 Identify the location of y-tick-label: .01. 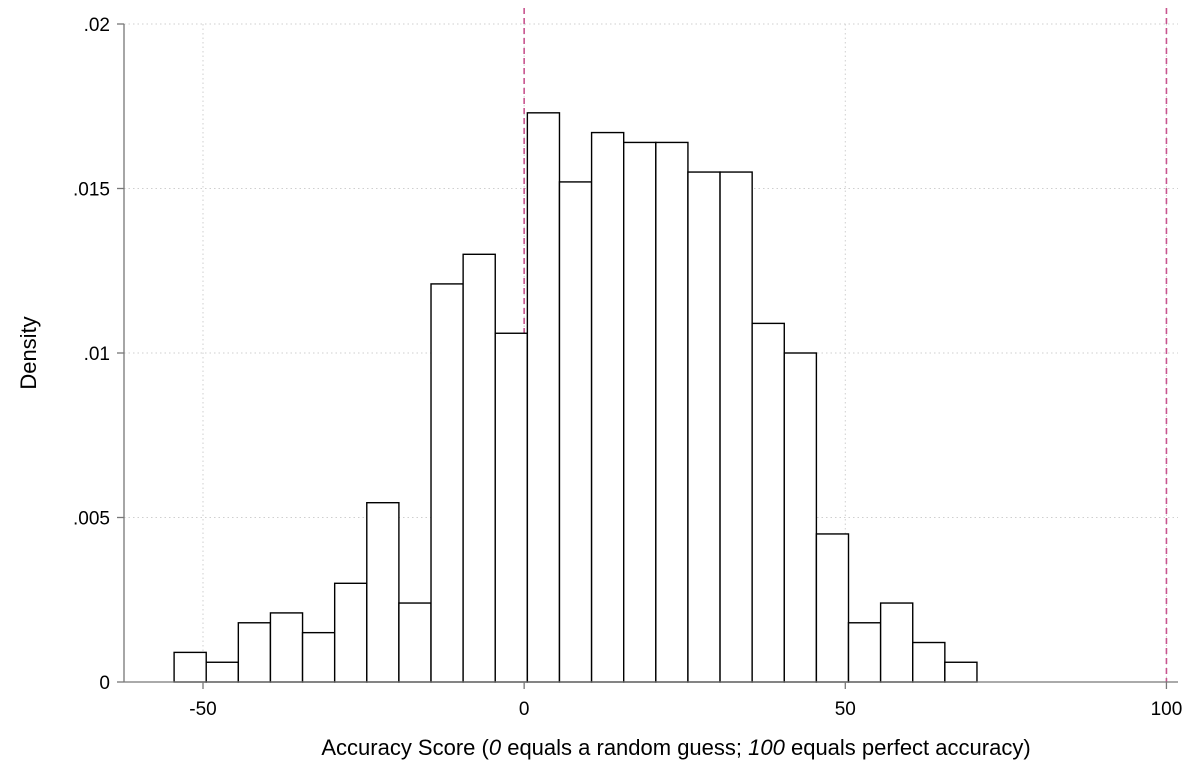
(97, 354).